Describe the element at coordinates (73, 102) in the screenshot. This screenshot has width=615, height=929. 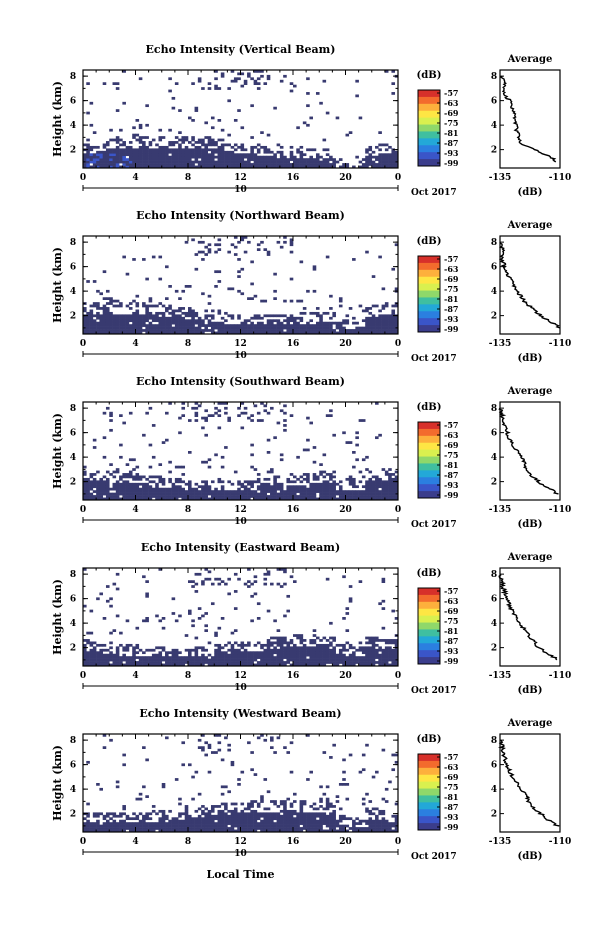
I see `y-tick-label: 6` at that location.